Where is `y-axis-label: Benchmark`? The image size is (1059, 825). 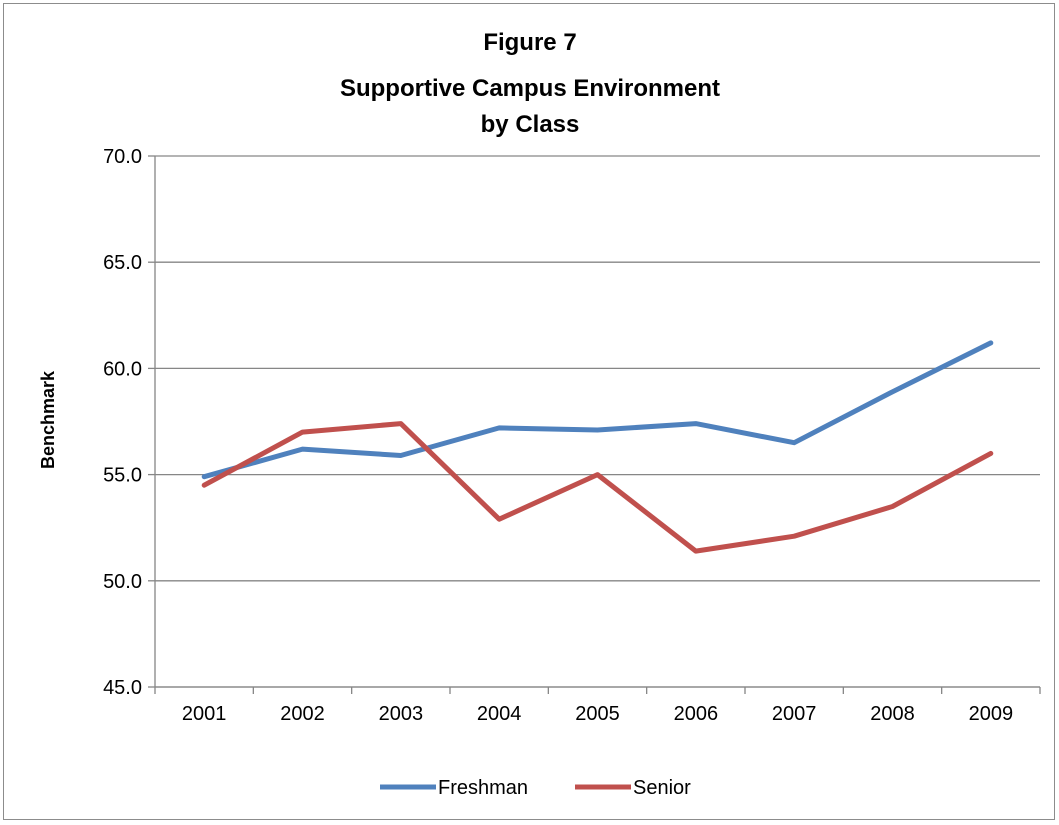
y-axis-label: Benchmark is located at coordinates (48, 419).